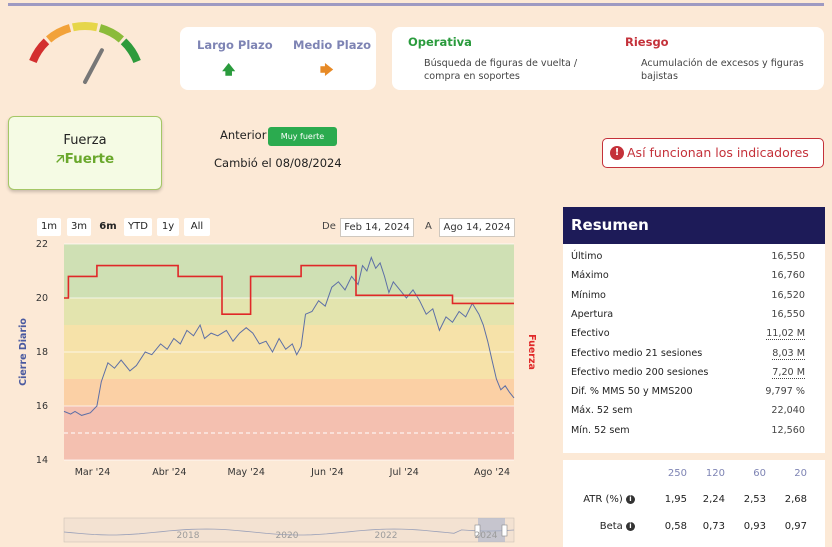 Image resolution: width=832 pixels, height=547 pixels. What do you see at coordinates (428, 226) in the screenshot?
I see `date-to-label: A` at bounding box center [428, 226].